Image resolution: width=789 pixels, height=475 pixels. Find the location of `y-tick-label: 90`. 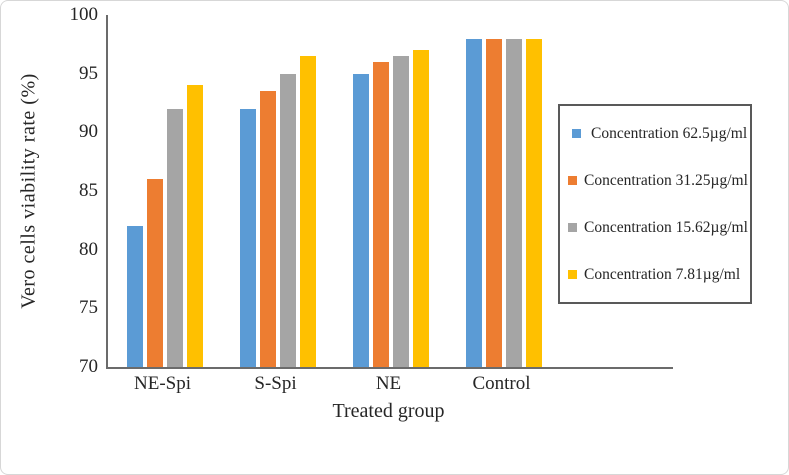

y-tick-label: 90 is located at coordinates (88, 132).